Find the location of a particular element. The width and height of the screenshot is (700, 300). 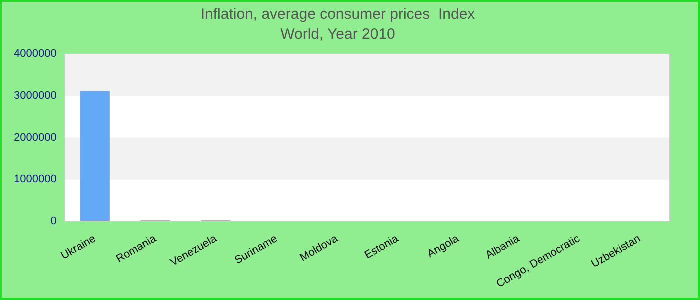

chart-title: Inflation, average consumer prices Index is located at coordinates (338, 15).